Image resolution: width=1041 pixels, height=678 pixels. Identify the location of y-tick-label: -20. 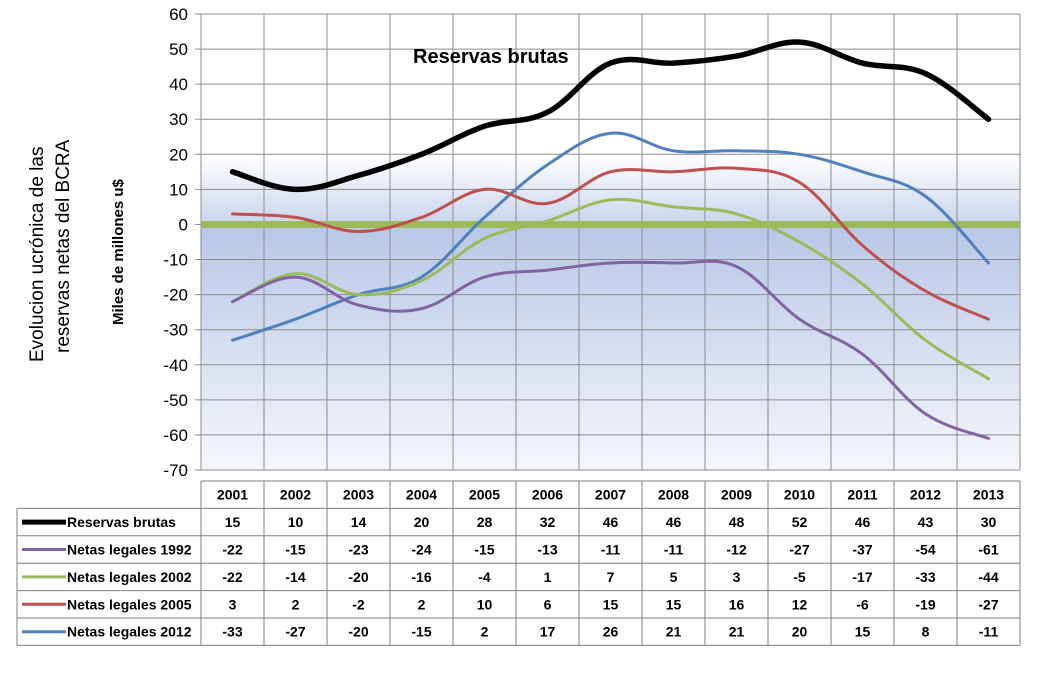
(175, 295).